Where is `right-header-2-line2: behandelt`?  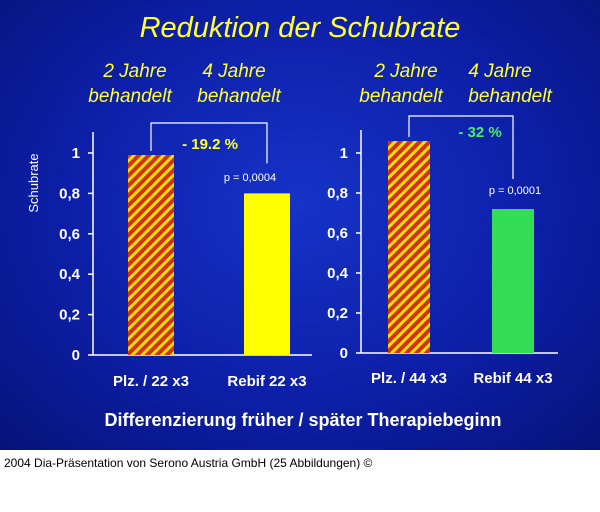 right-header-2-line2: behandelt is located at coordinates (510, 96).